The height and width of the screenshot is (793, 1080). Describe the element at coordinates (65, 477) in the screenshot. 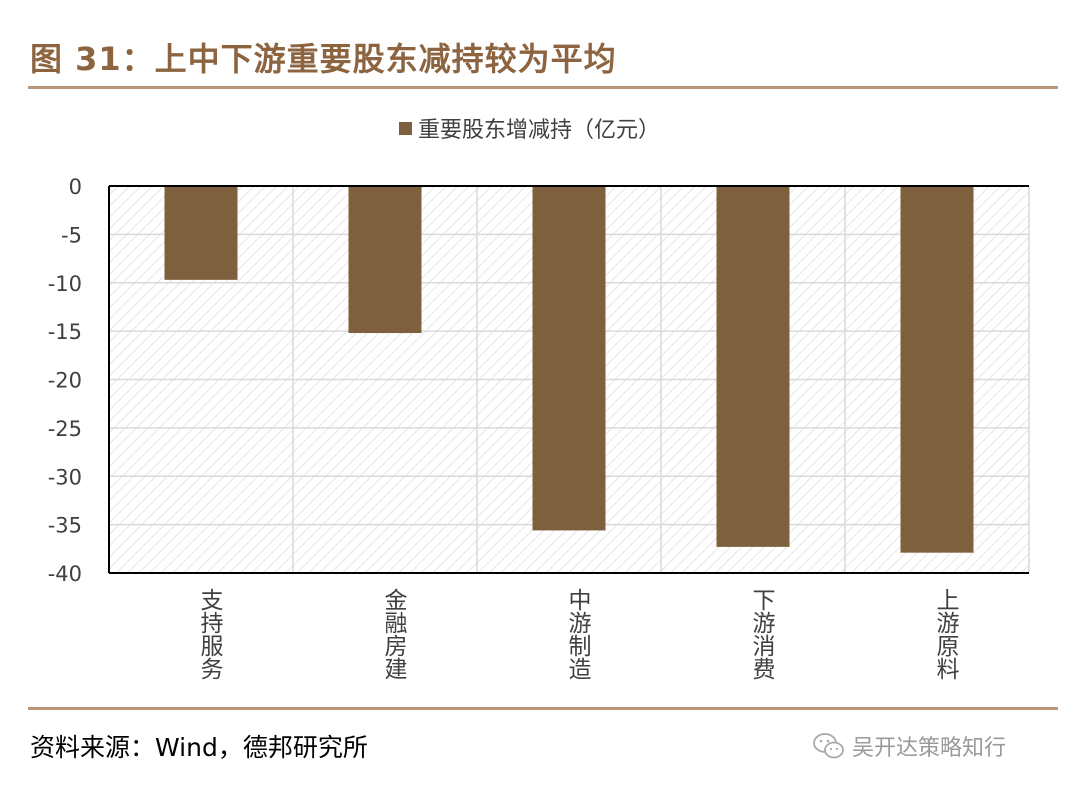

I see `y-tick-label: -30` at that location.